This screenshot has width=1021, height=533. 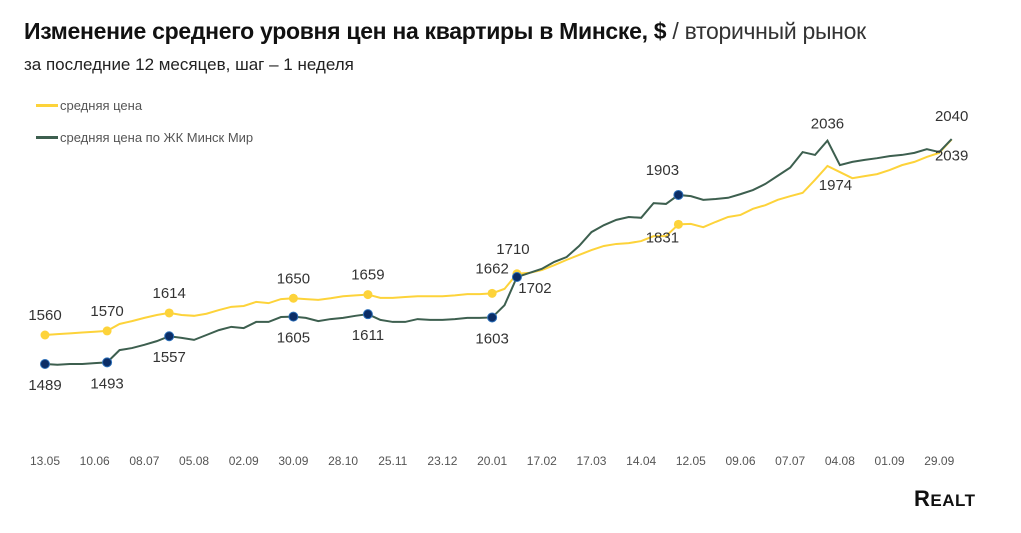 I want to click on x-tick-label: 17.03, so click(x=591, y=461).